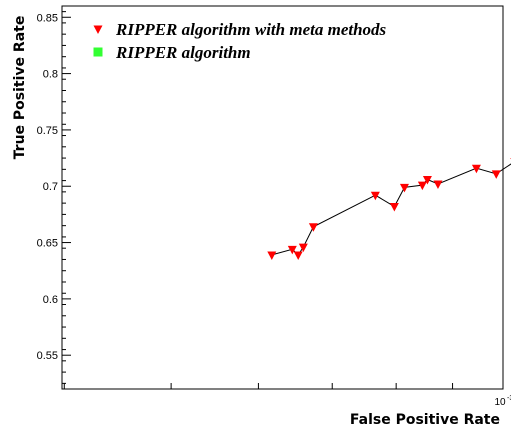  I want to click on y-tick-label: 0.75, so click(47, 131).